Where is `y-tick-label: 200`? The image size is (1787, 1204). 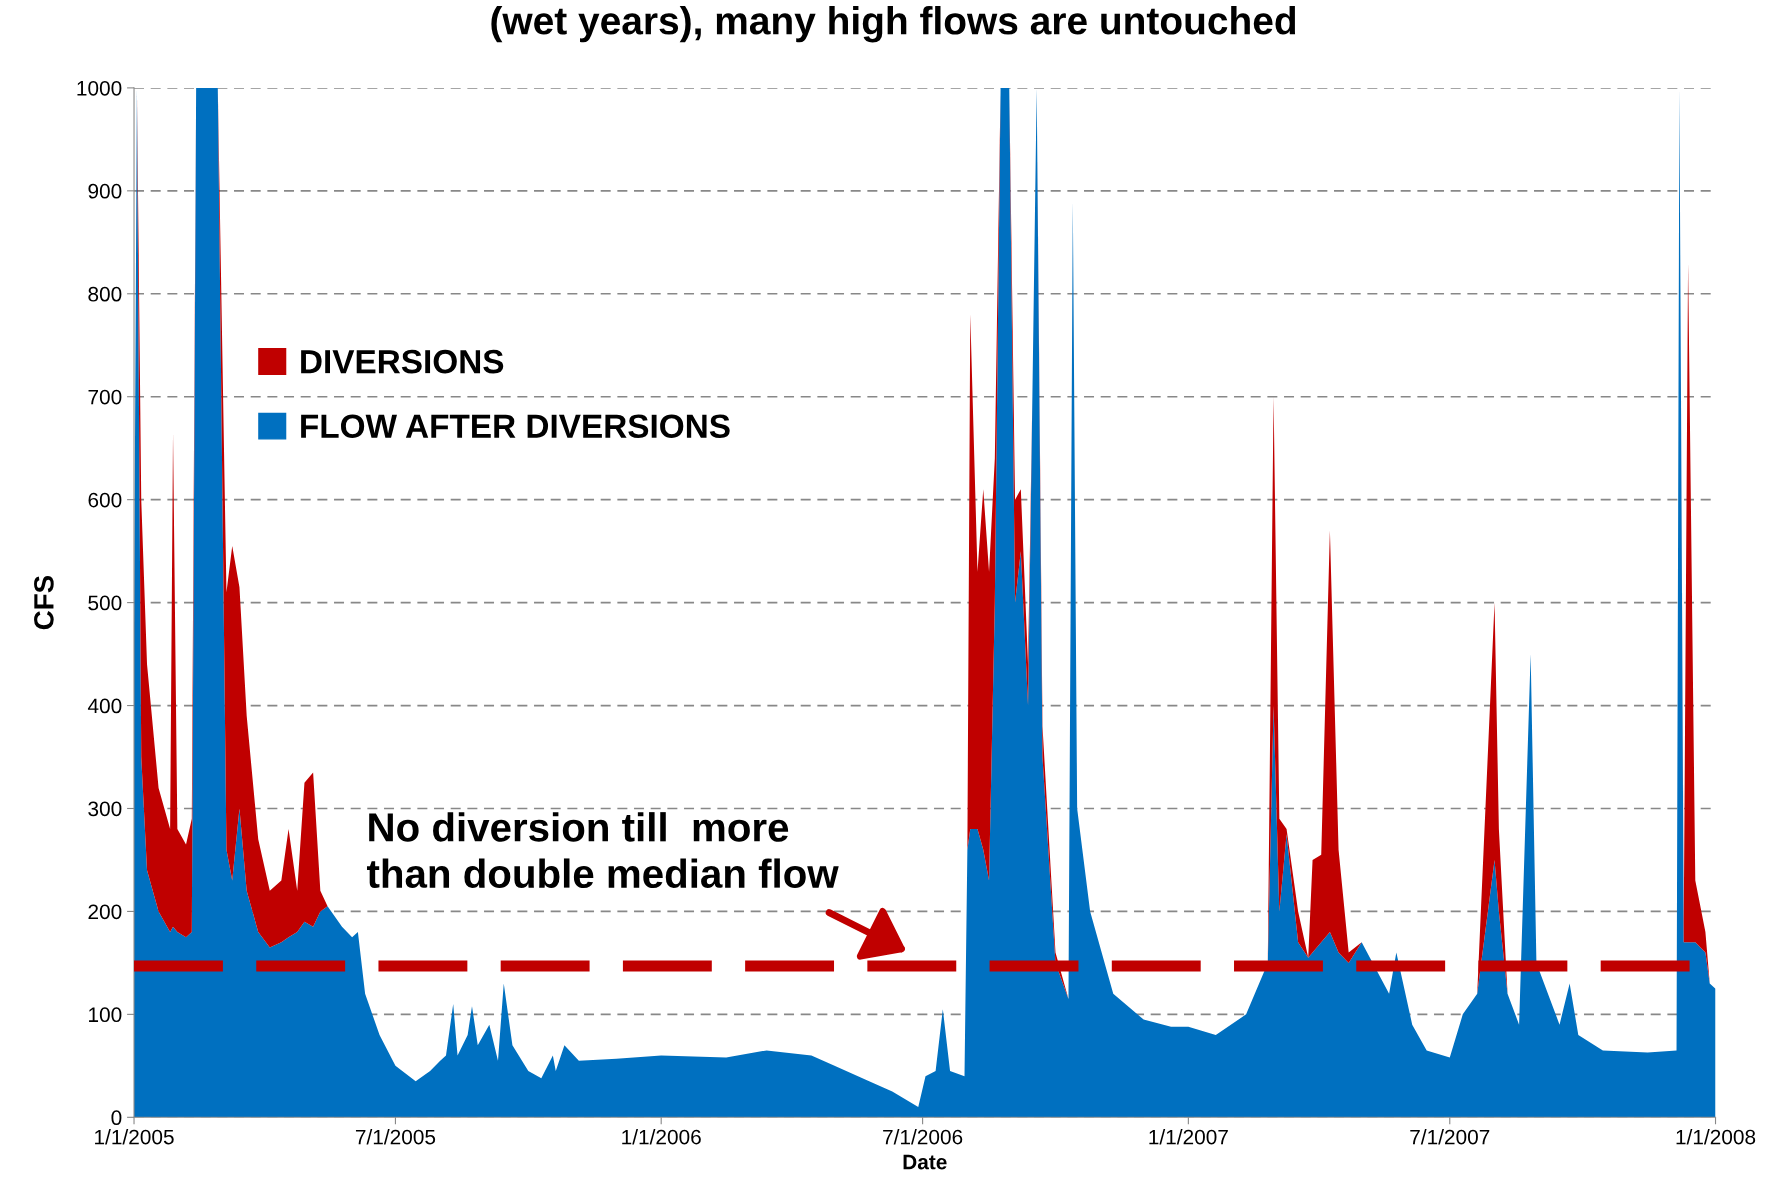
y-tick-label: 200 is located at coordinates (105, 912).